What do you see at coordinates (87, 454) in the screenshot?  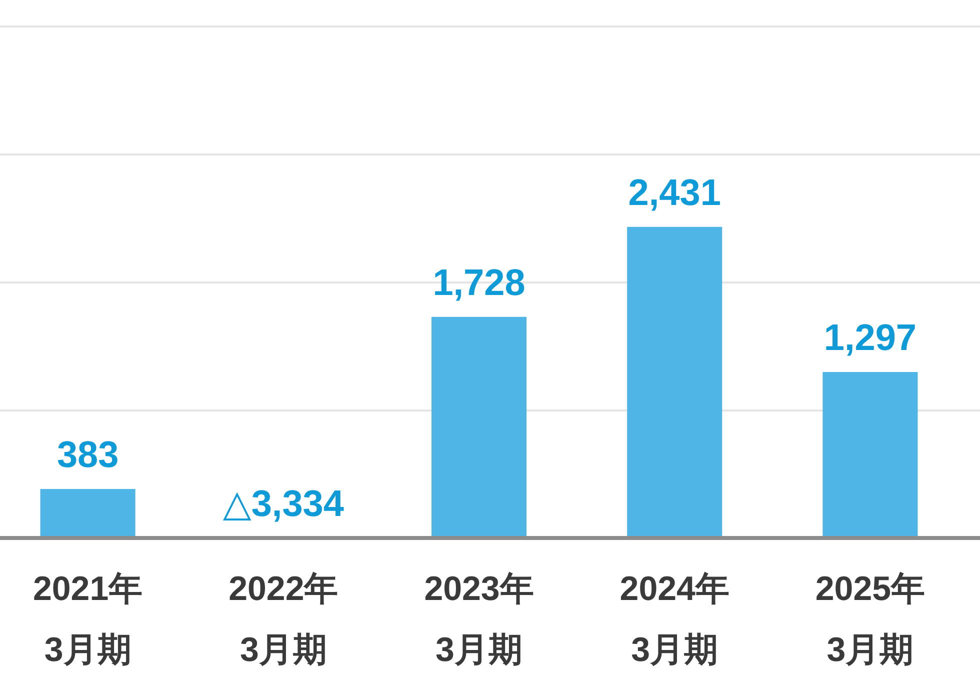 I see `data-label: 383` at bounding box center [87, 454].